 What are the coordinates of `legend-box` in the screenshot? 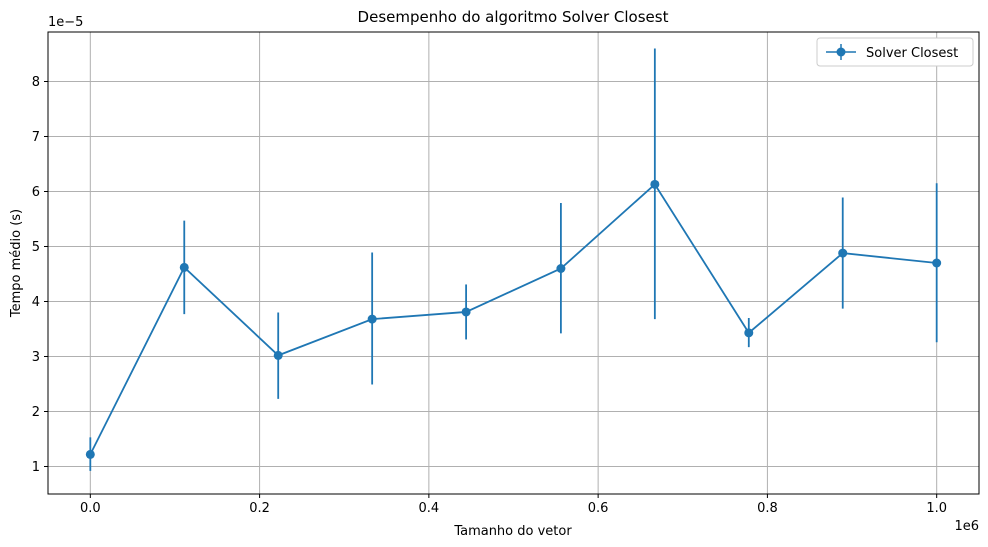 It's located at (895, 52).